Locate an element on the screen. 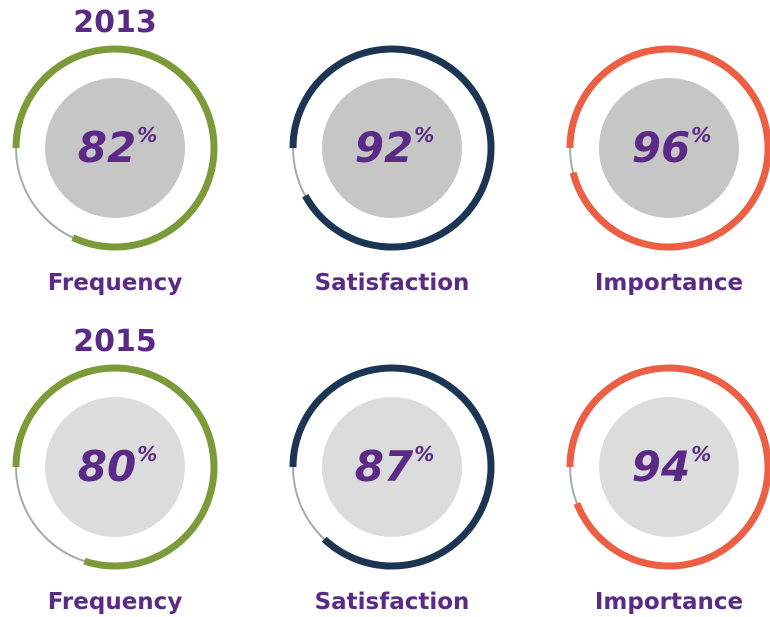 This screenshot has width=770, height=617. gauge-value: 92 is located at coordinates (384, 147).